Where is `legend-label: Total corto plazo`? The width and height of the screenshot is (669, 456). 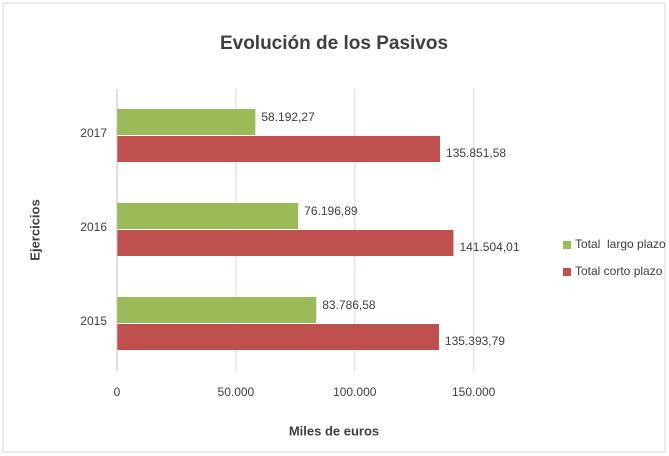 legend-label: Total corto plazo is located at coordinates (619, 271).